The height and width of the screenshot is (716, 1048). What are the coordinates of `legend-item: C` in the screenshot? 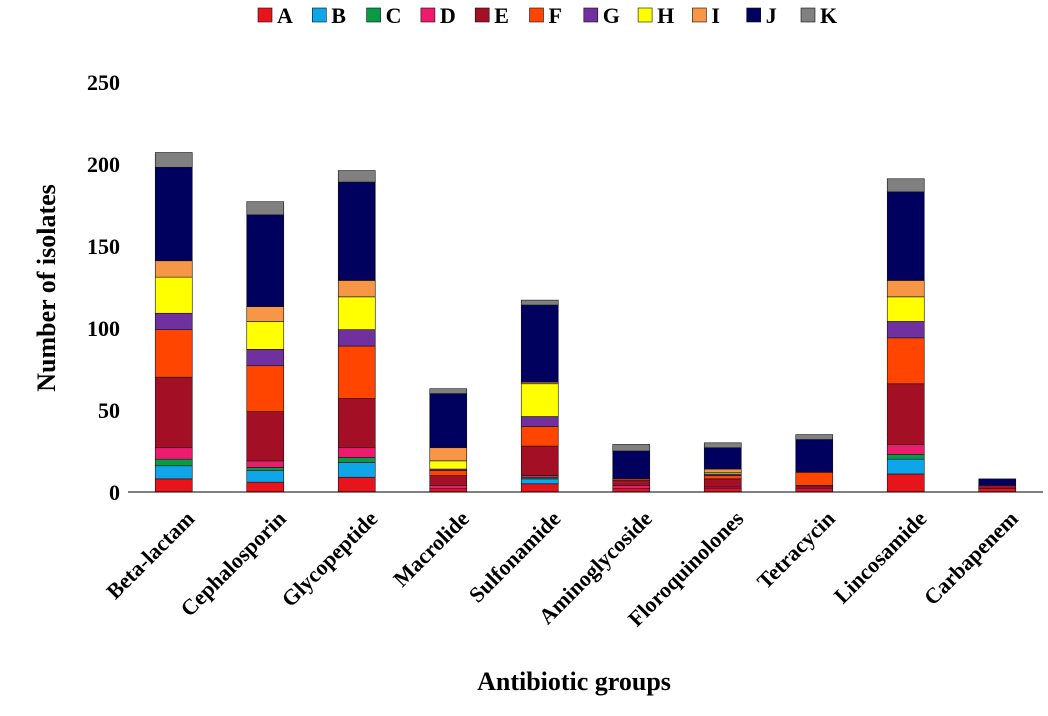 It's located at (384, 15).